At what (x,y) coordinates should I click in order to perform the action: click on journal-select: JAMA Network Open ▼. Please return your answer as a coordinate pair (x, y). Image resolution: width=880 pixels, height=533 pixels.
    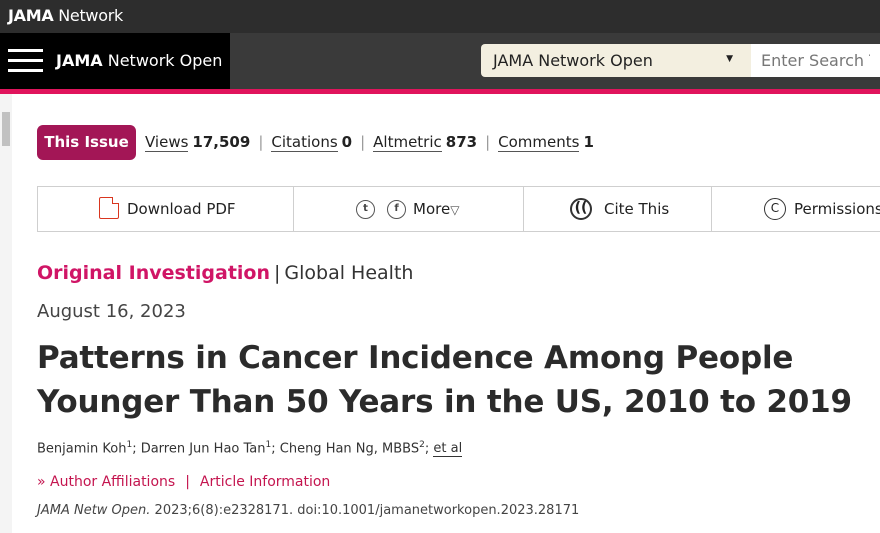
    Looking at the image, I should click on (616, 60).